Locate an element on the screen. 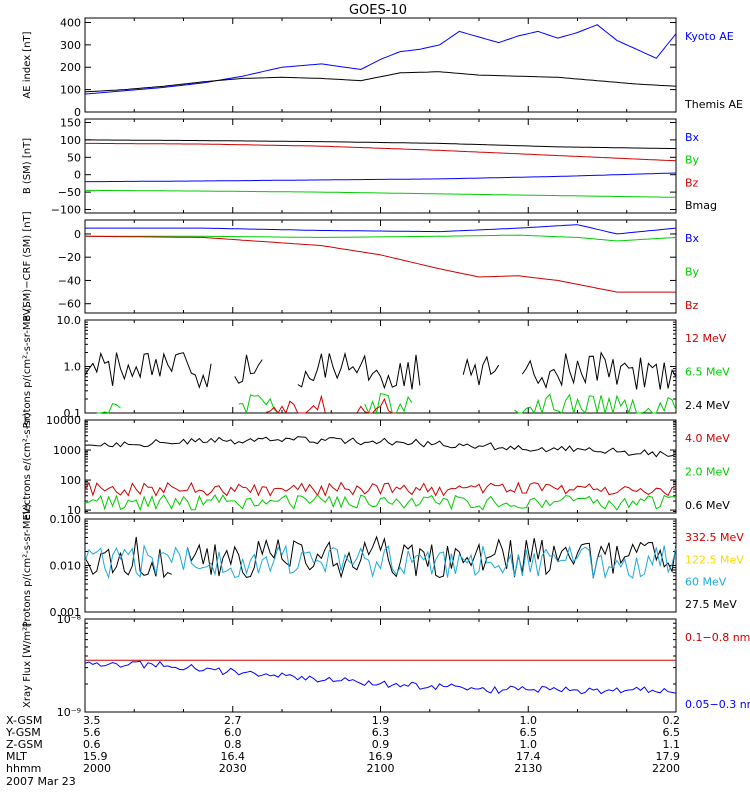 The image size is (750, 800). y-tick-label: 0.001 is located at coordinates (66, 612).